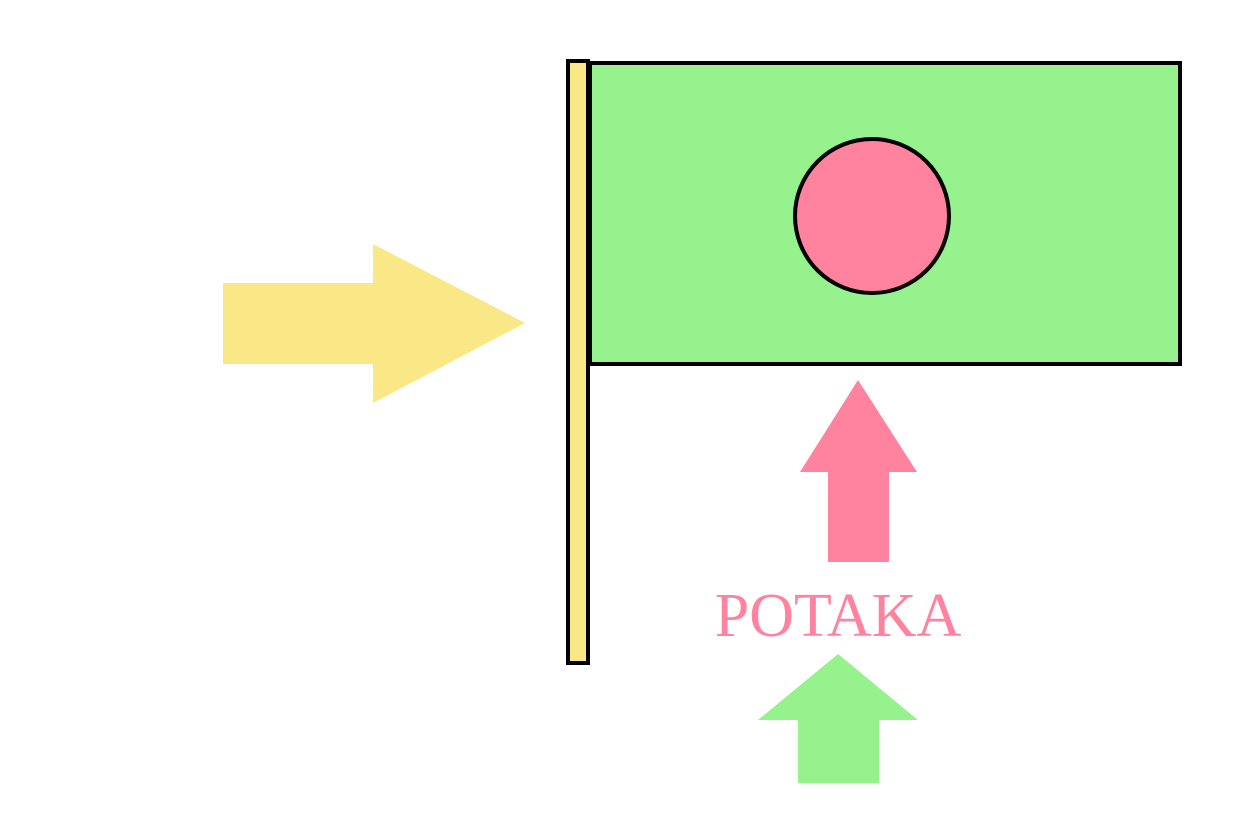 This screenshot has width=1258, height=815. What do you see at coordinates (838, 616) in the screenshot?
I see `potaka-label: POTAKA` at bounding box center [838, 616].